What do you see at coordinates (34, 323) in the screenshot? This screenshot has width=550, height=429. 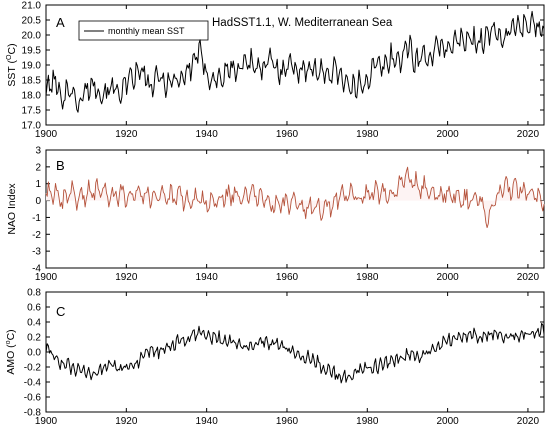 I see `ytick-label: 0.4` at bounding box center [34, 323].